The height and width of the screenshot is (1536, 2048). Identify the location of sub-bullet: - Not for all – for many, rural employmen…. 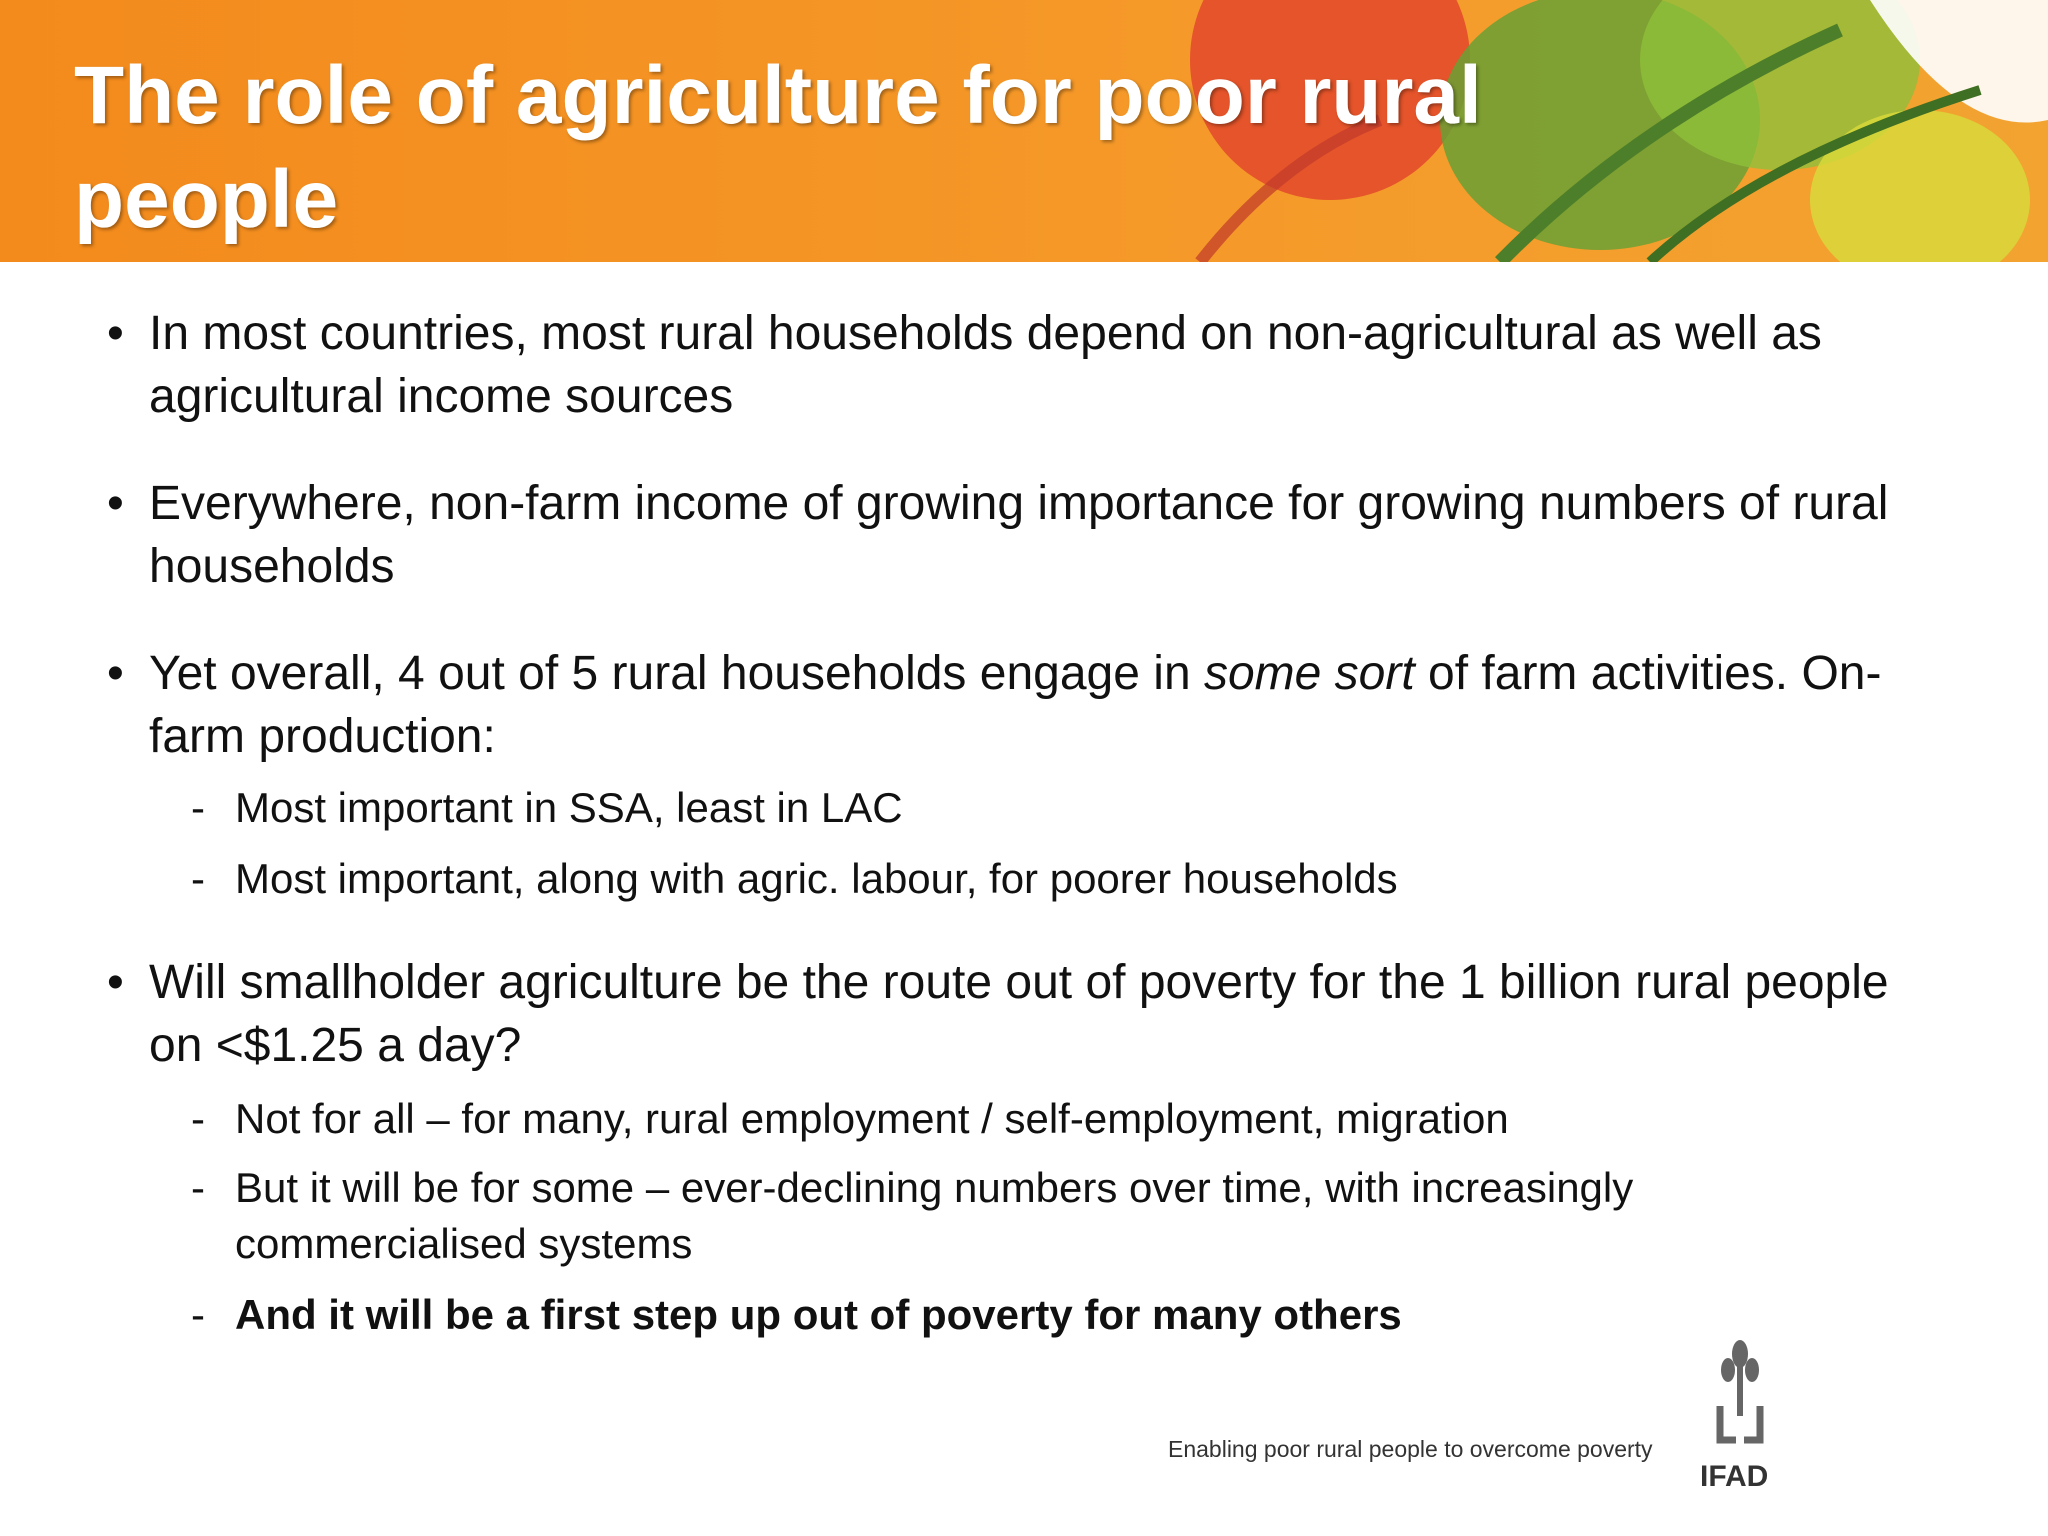
(850, 1118).